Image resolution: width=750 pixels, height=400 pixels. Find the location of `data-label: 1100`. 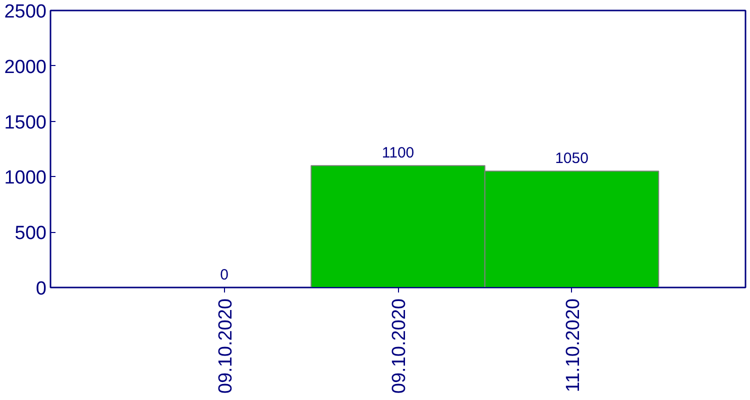

data-label: 1100 is located at coordinates (398, 153).